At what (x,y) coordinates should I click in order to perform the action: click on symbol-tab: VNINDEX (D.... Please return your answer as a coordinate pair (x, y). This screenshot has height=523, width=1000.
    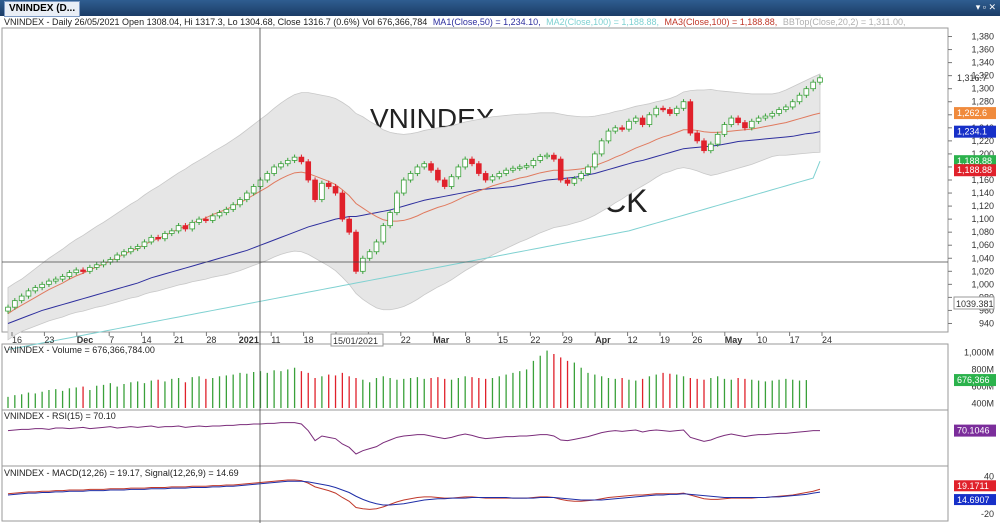
    Looking at the image, I should click on (42, 9).